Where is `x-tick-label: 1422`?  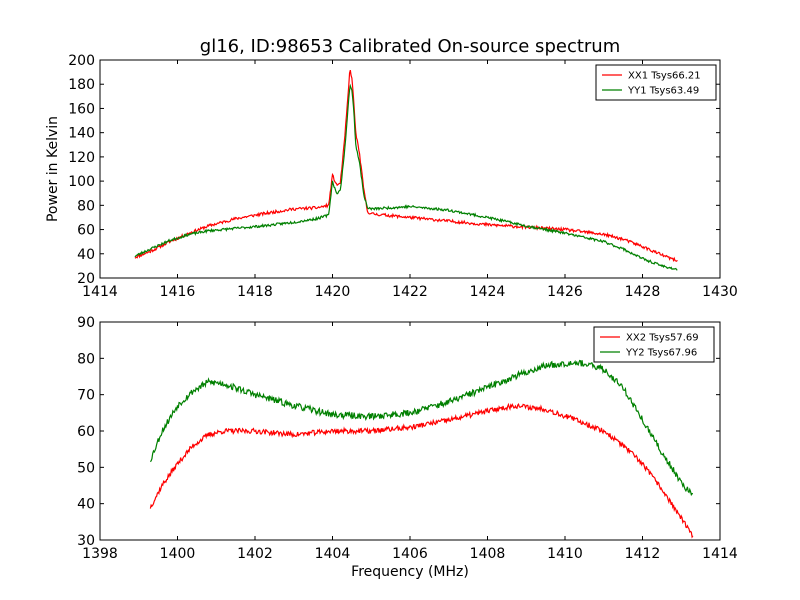
x-tick-label: 1422 is located at coordinates (410, 292).